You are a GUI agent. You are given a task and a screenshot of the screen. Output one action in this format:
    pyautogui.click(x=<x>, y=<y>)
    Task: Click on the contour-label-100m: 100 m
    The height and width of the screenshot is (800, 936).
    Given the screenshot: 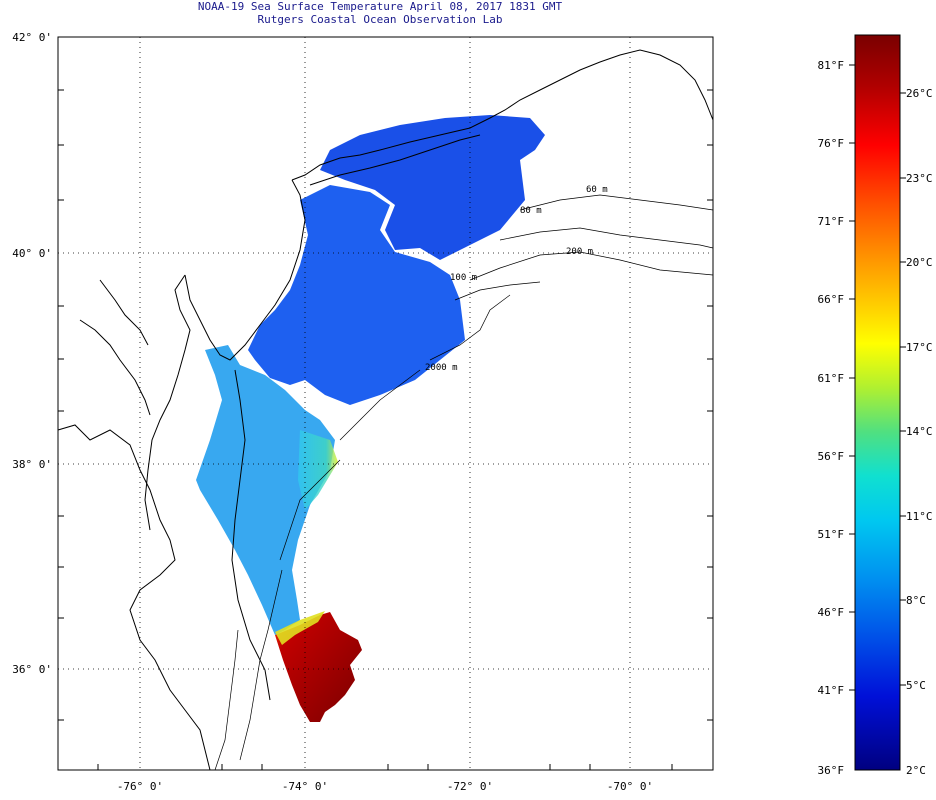 What is the action you would take?
    pyautogui.click(x=463, y=278)
    